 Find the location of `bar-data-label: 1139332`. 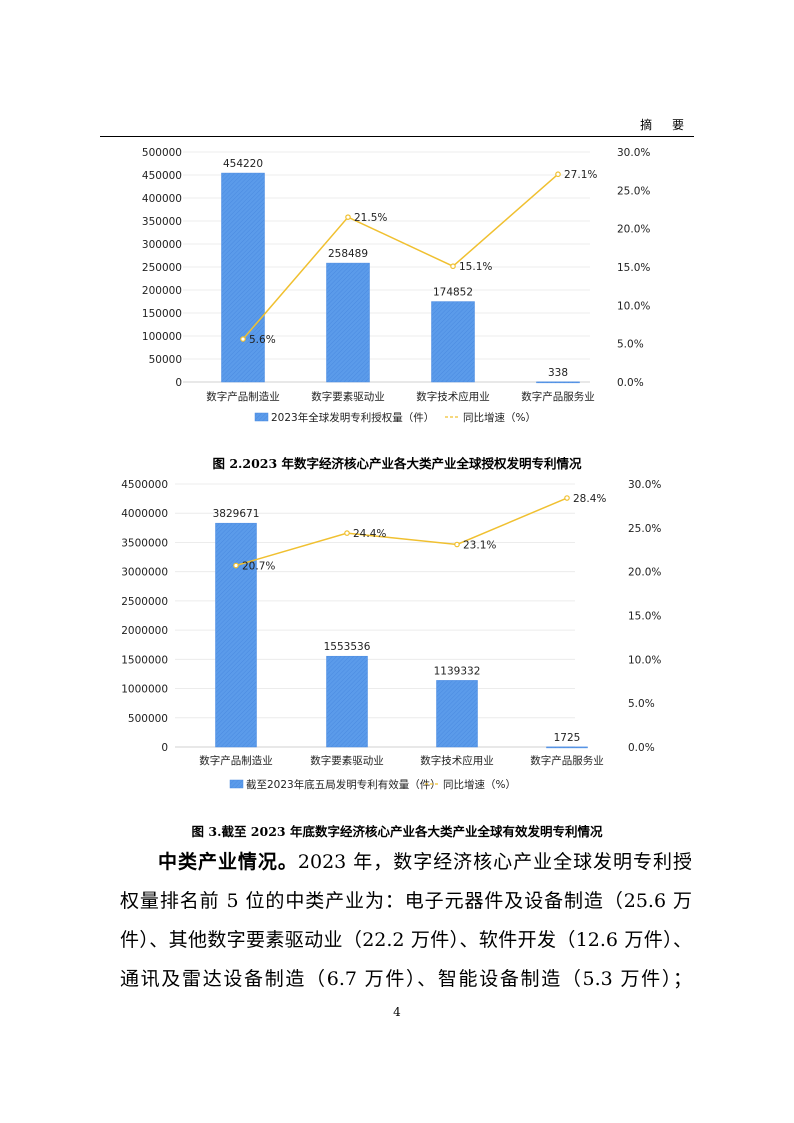

bar-data-label: 1139332 is located at coordinates (457, 671).